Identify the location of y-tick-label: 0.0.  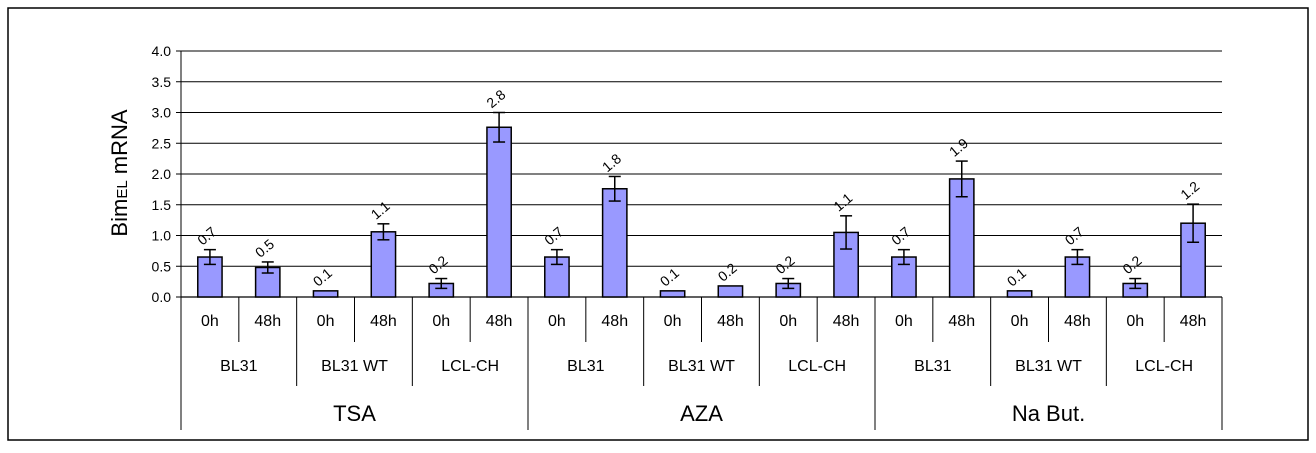
(162, 297).